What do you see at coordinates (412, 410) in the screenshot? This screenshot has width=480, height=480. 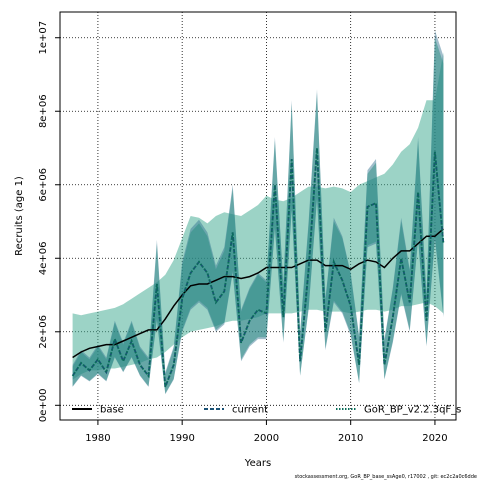 I see `legend-label-3: GoR_BP_v2.2.3qF_s` at bounding box center [412, 410].